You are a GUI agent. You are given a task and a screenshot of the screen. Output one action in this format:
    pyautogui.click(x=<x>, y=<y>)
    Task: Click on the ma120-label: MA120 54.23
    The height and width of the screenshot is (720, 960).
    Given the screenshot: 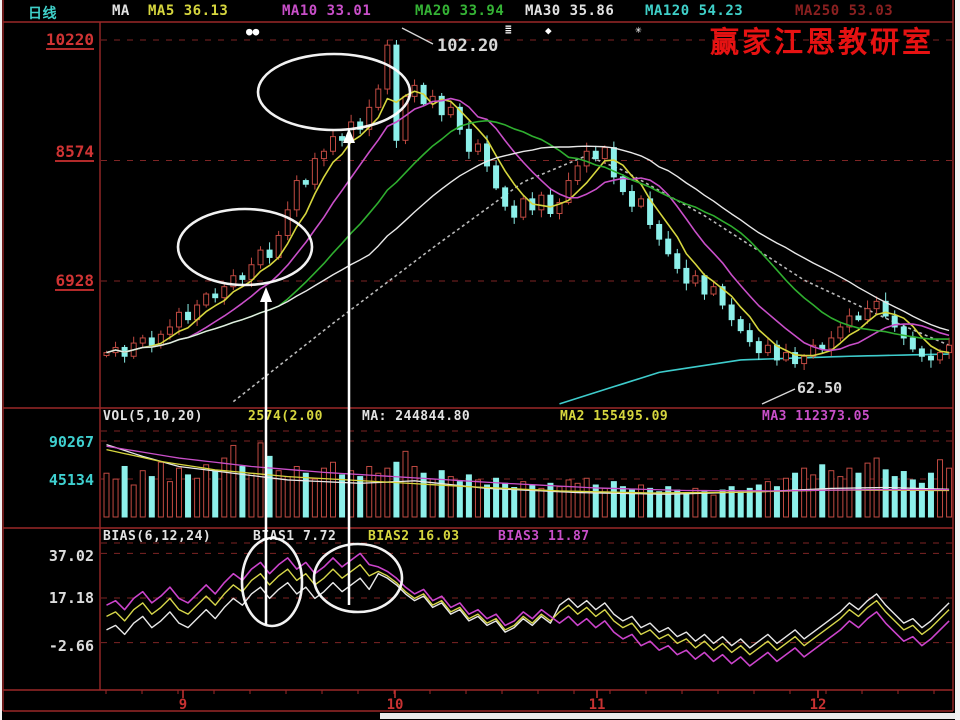 What is the action you would take?
    pyautogui.click(x=694, y=11)
    